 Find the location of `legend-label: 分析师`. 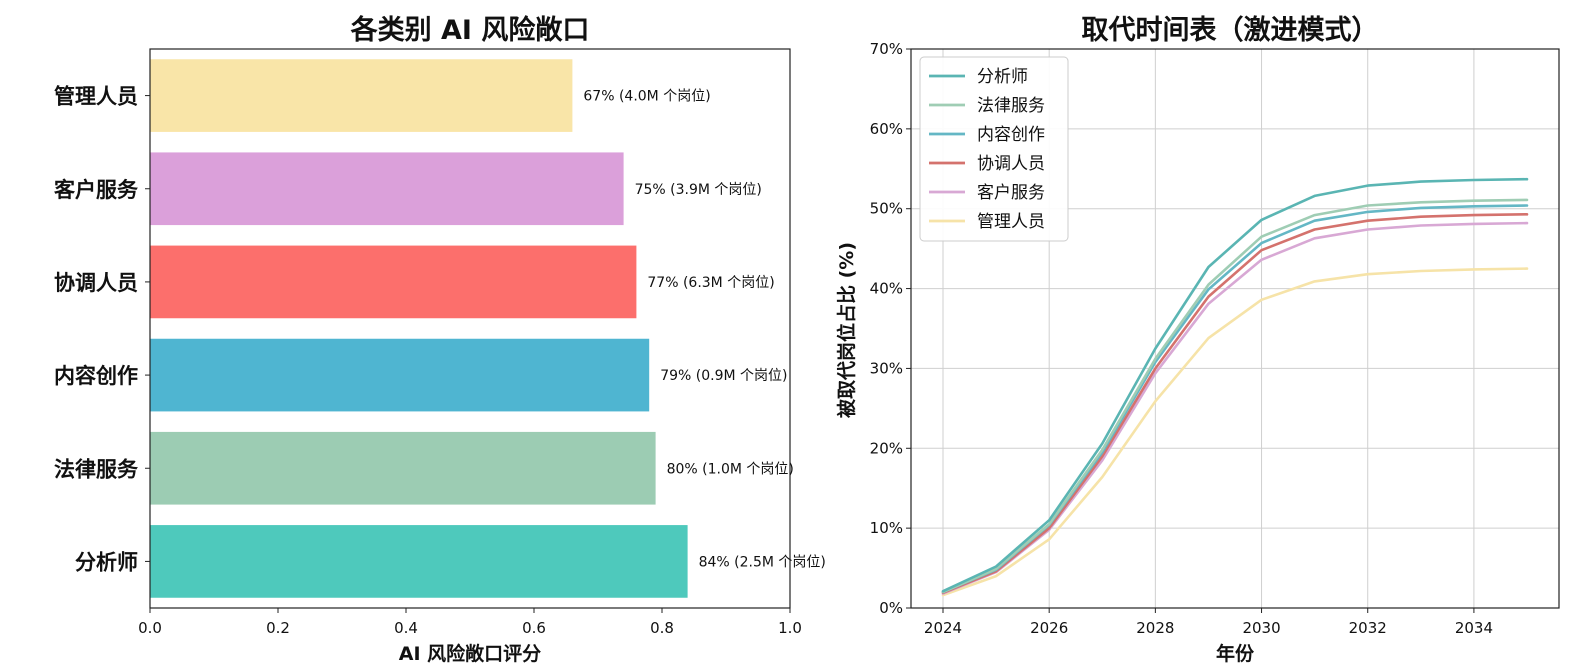

legend-label: 分析师 is located at coordinates (1002, 77).